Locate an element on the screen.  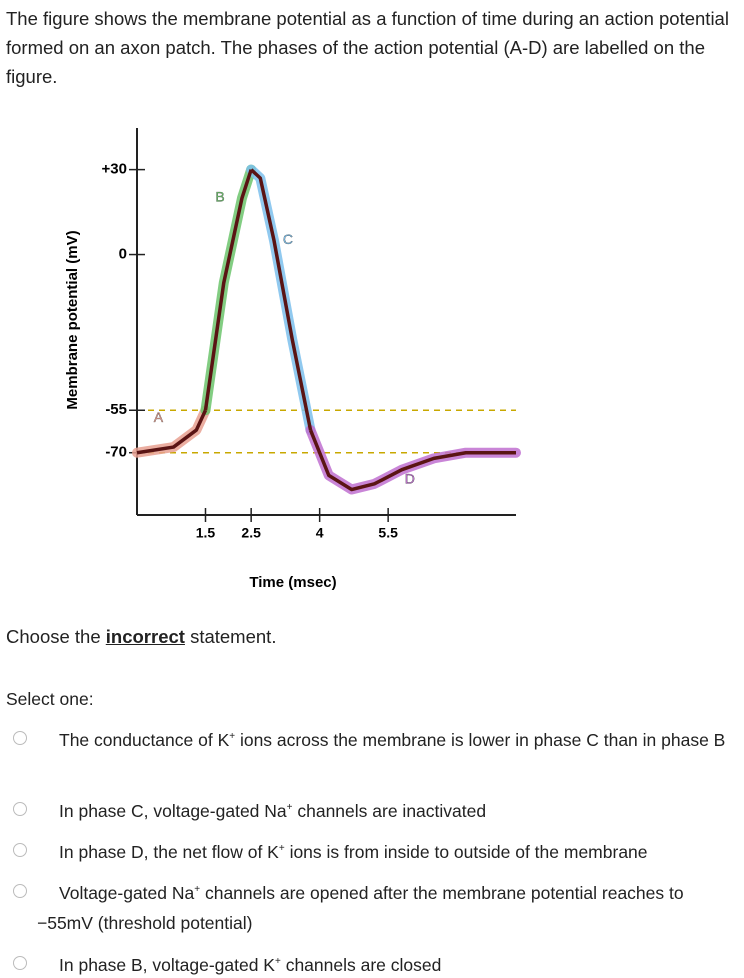
option-part: In phase B, voltage-gated K is located at coordinates (167, 964).